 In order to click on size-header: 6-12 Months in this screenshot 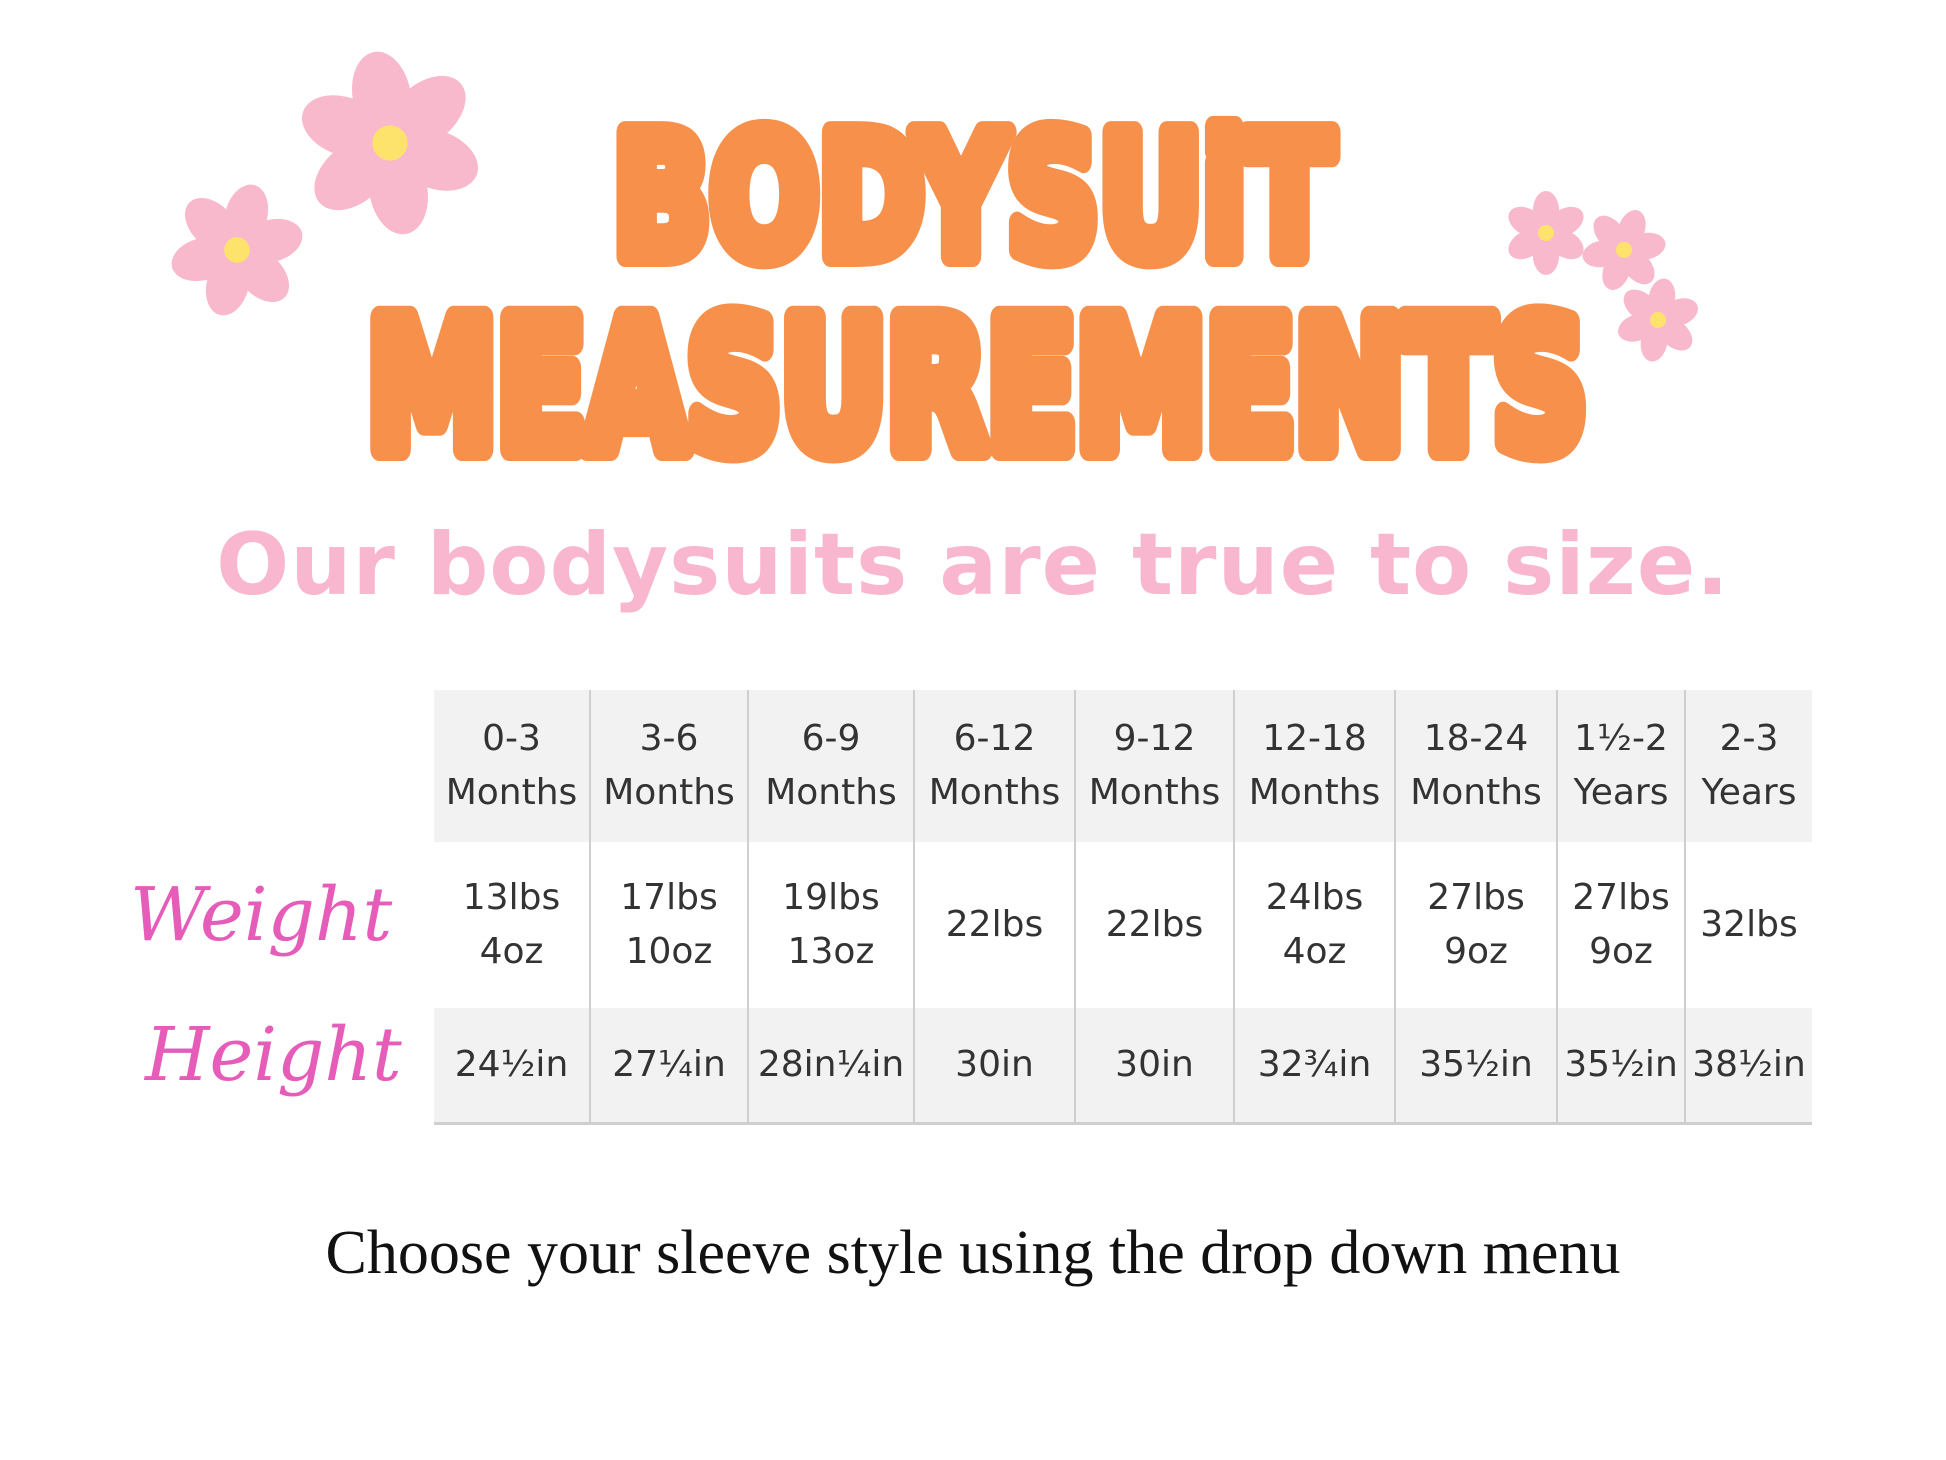, I will do `click(994, 766)`.